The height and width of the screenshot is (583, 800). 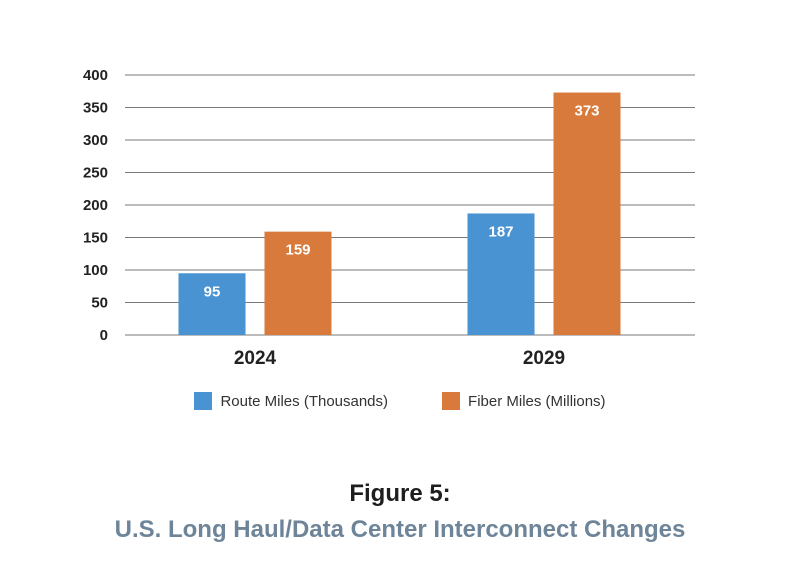 What do you see at coordinates (95, 238) in the screenshot?
I see `y-tick-label-150: 150` at bounding box center [95, 238].